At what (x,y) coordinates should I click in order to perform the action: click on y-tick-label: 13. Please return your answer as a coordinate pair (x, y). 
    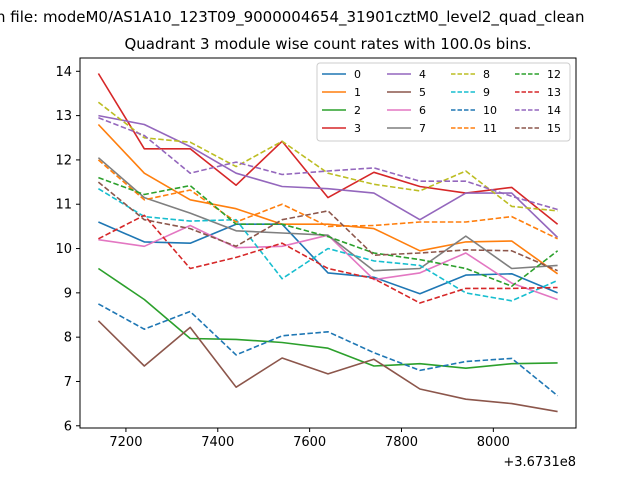
    Looking at the image, I should click on (63, 116).